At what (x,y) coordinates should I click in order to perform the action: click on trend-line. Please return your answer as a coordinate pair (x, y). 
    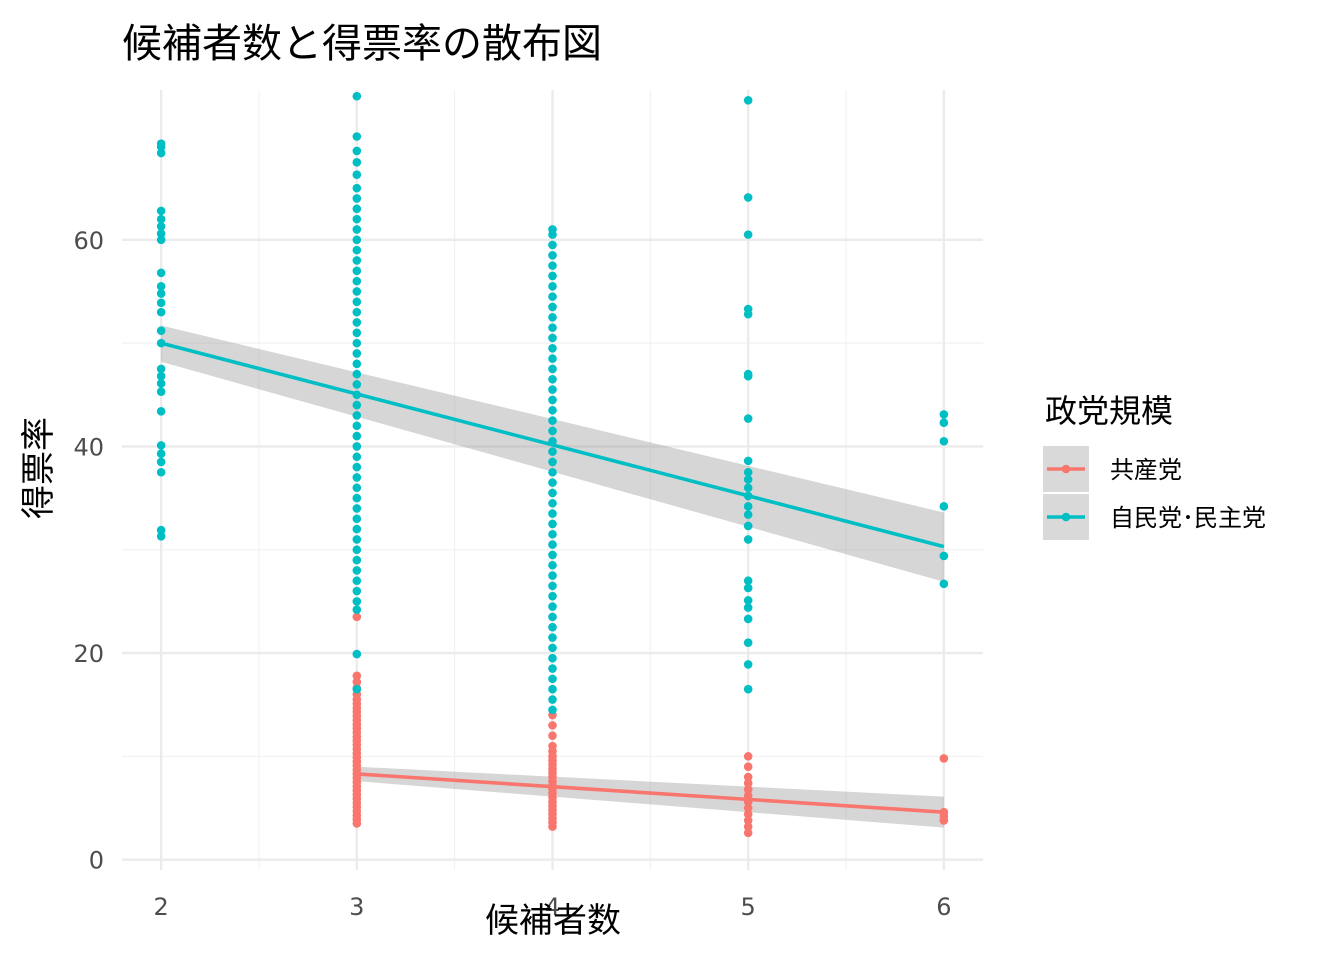
    Looking at the image, I should click on (650, 793).